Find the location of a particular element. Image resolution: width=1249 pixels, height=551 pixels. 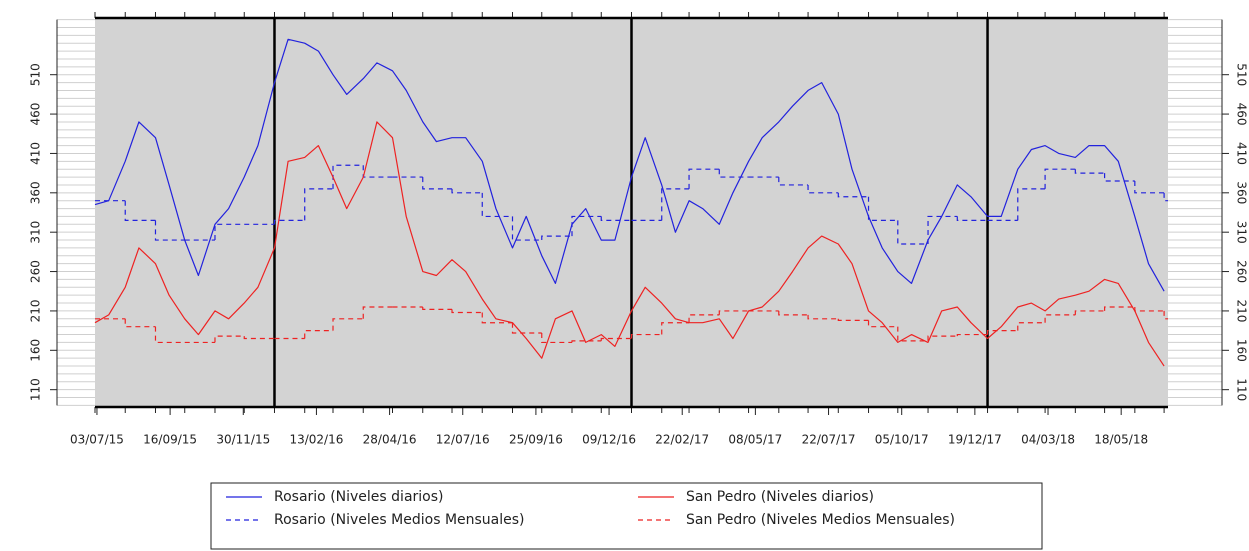

y-tick-label: 460 is located at coordinates (36, 114).